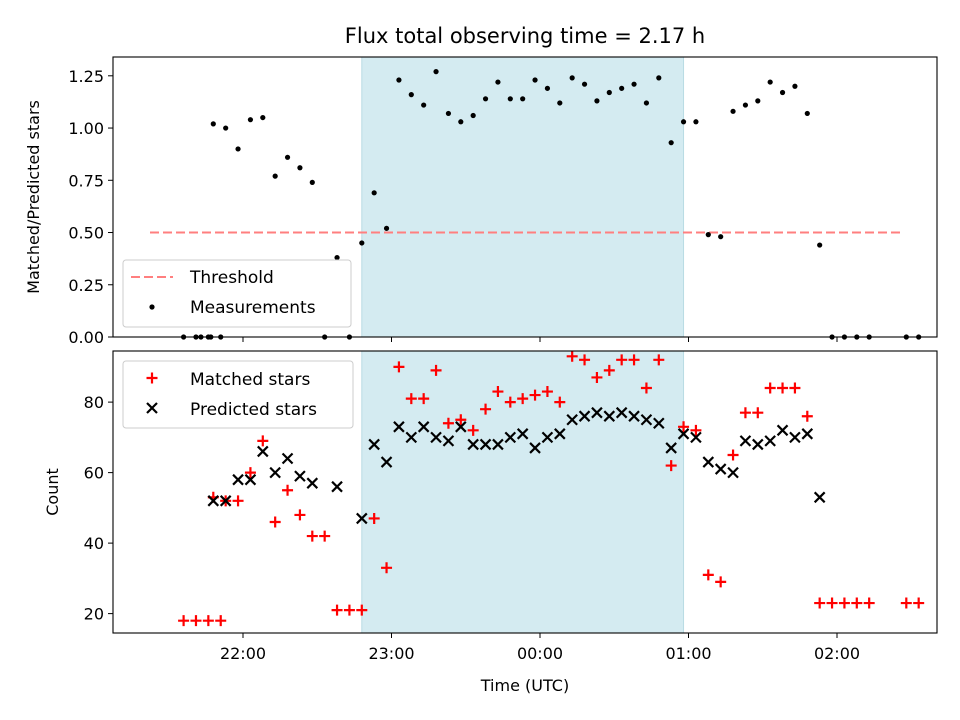 The image size is (960, 720). I want to click on y-tick-label: 0.25, so click(86, 285).